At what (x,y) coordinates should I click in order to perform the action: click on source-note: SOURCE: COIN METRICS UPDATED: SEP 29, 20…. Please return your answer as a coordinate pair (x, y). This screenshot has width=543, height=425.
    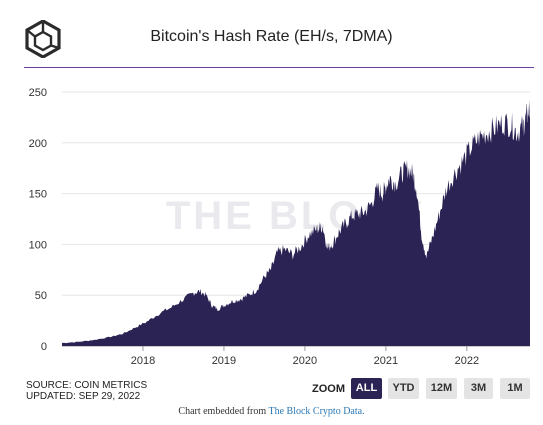
    Looking at the image, I should click on (86, 391).